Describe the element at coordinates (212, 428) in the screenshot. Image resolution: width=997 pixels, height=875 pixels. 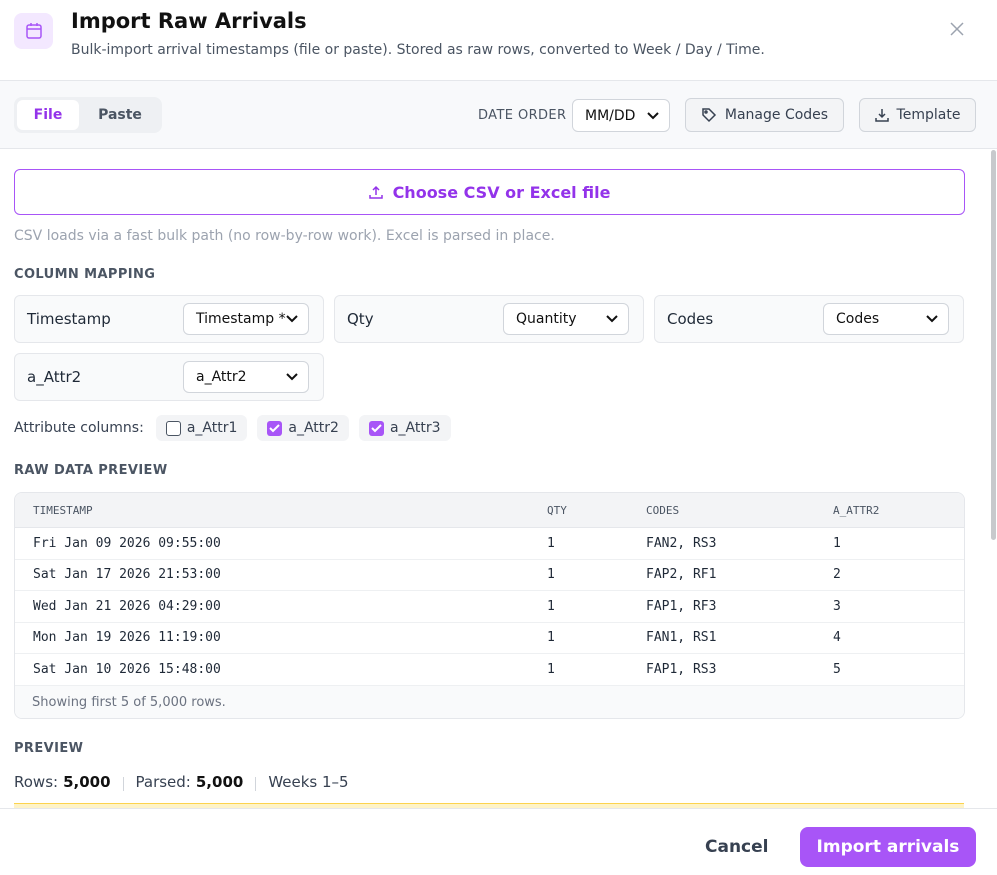
I see `checkbox-label: a_Attr1` at that location.